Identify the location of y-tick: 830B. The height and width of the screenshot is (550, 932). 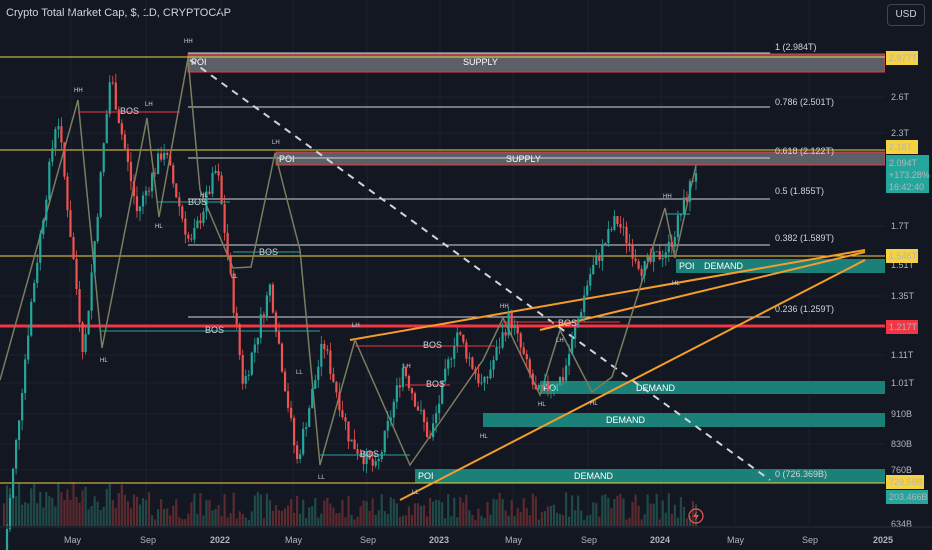
(901, 444).